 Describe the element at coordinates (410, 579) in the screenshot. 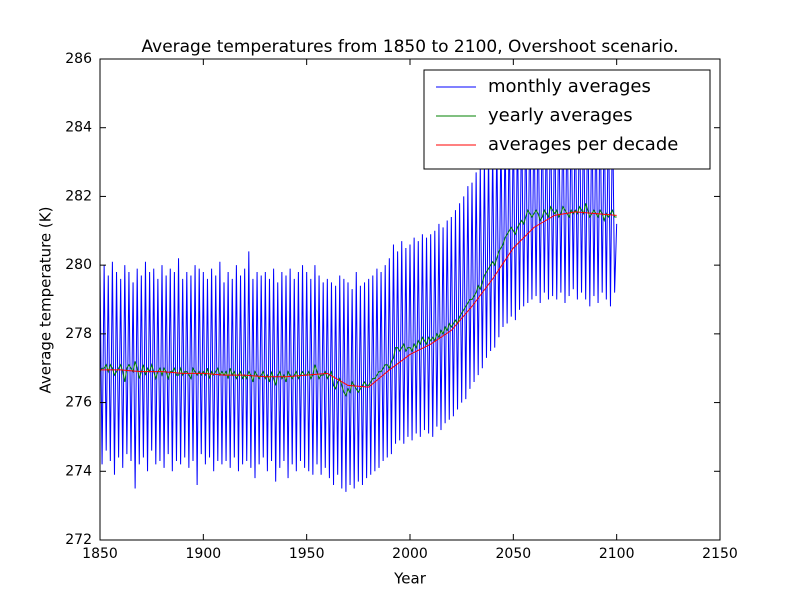

I see `x-axis-label: Year` at that location.